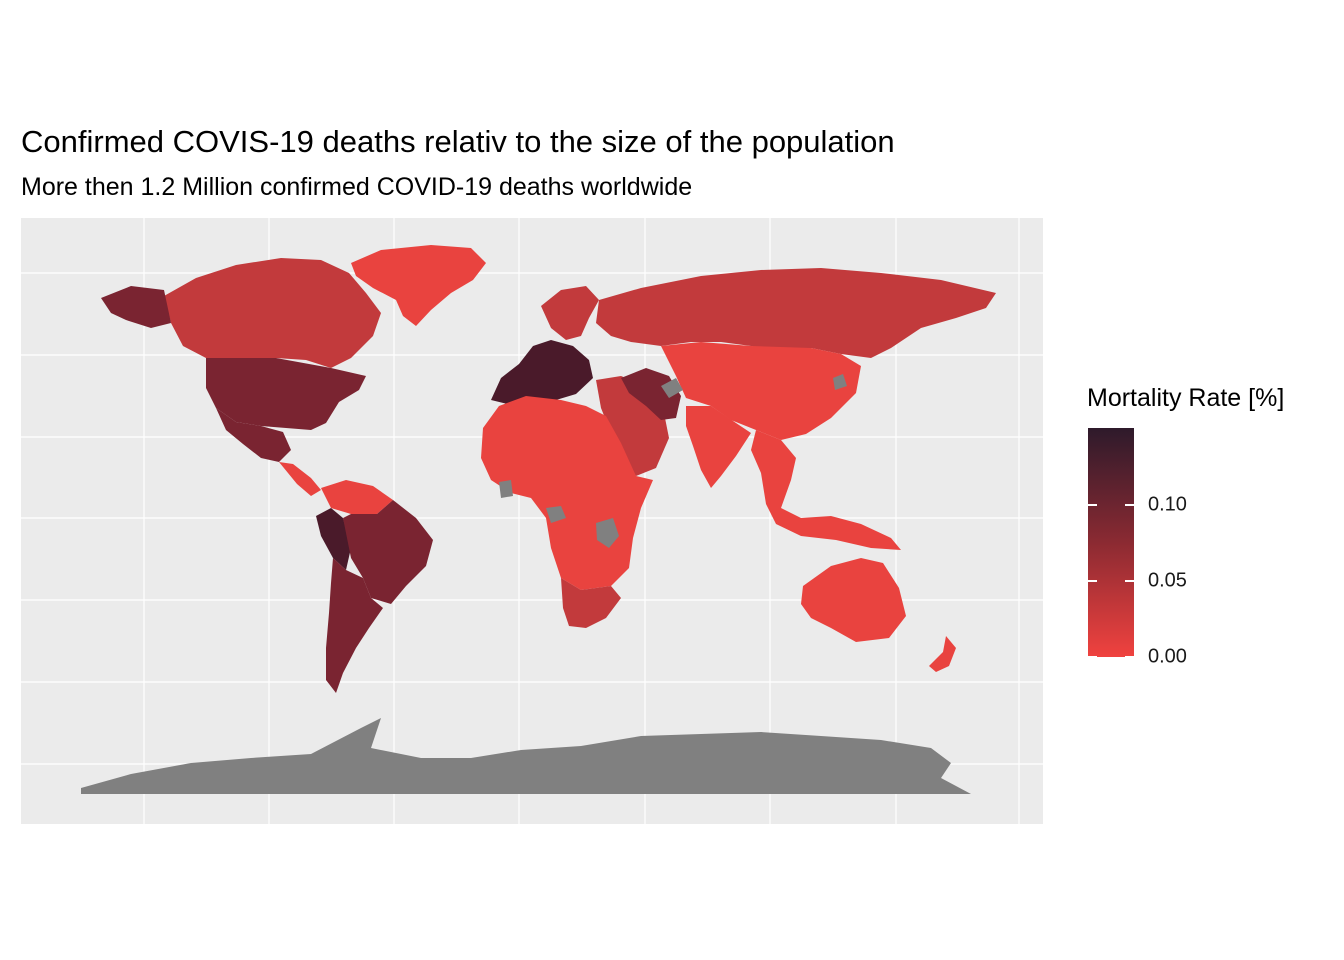 The height and width of the screenshot is (960, 1344). Describe the element at coordinates (300, 479) in the screenshot. I see `region-central-america` at that location.